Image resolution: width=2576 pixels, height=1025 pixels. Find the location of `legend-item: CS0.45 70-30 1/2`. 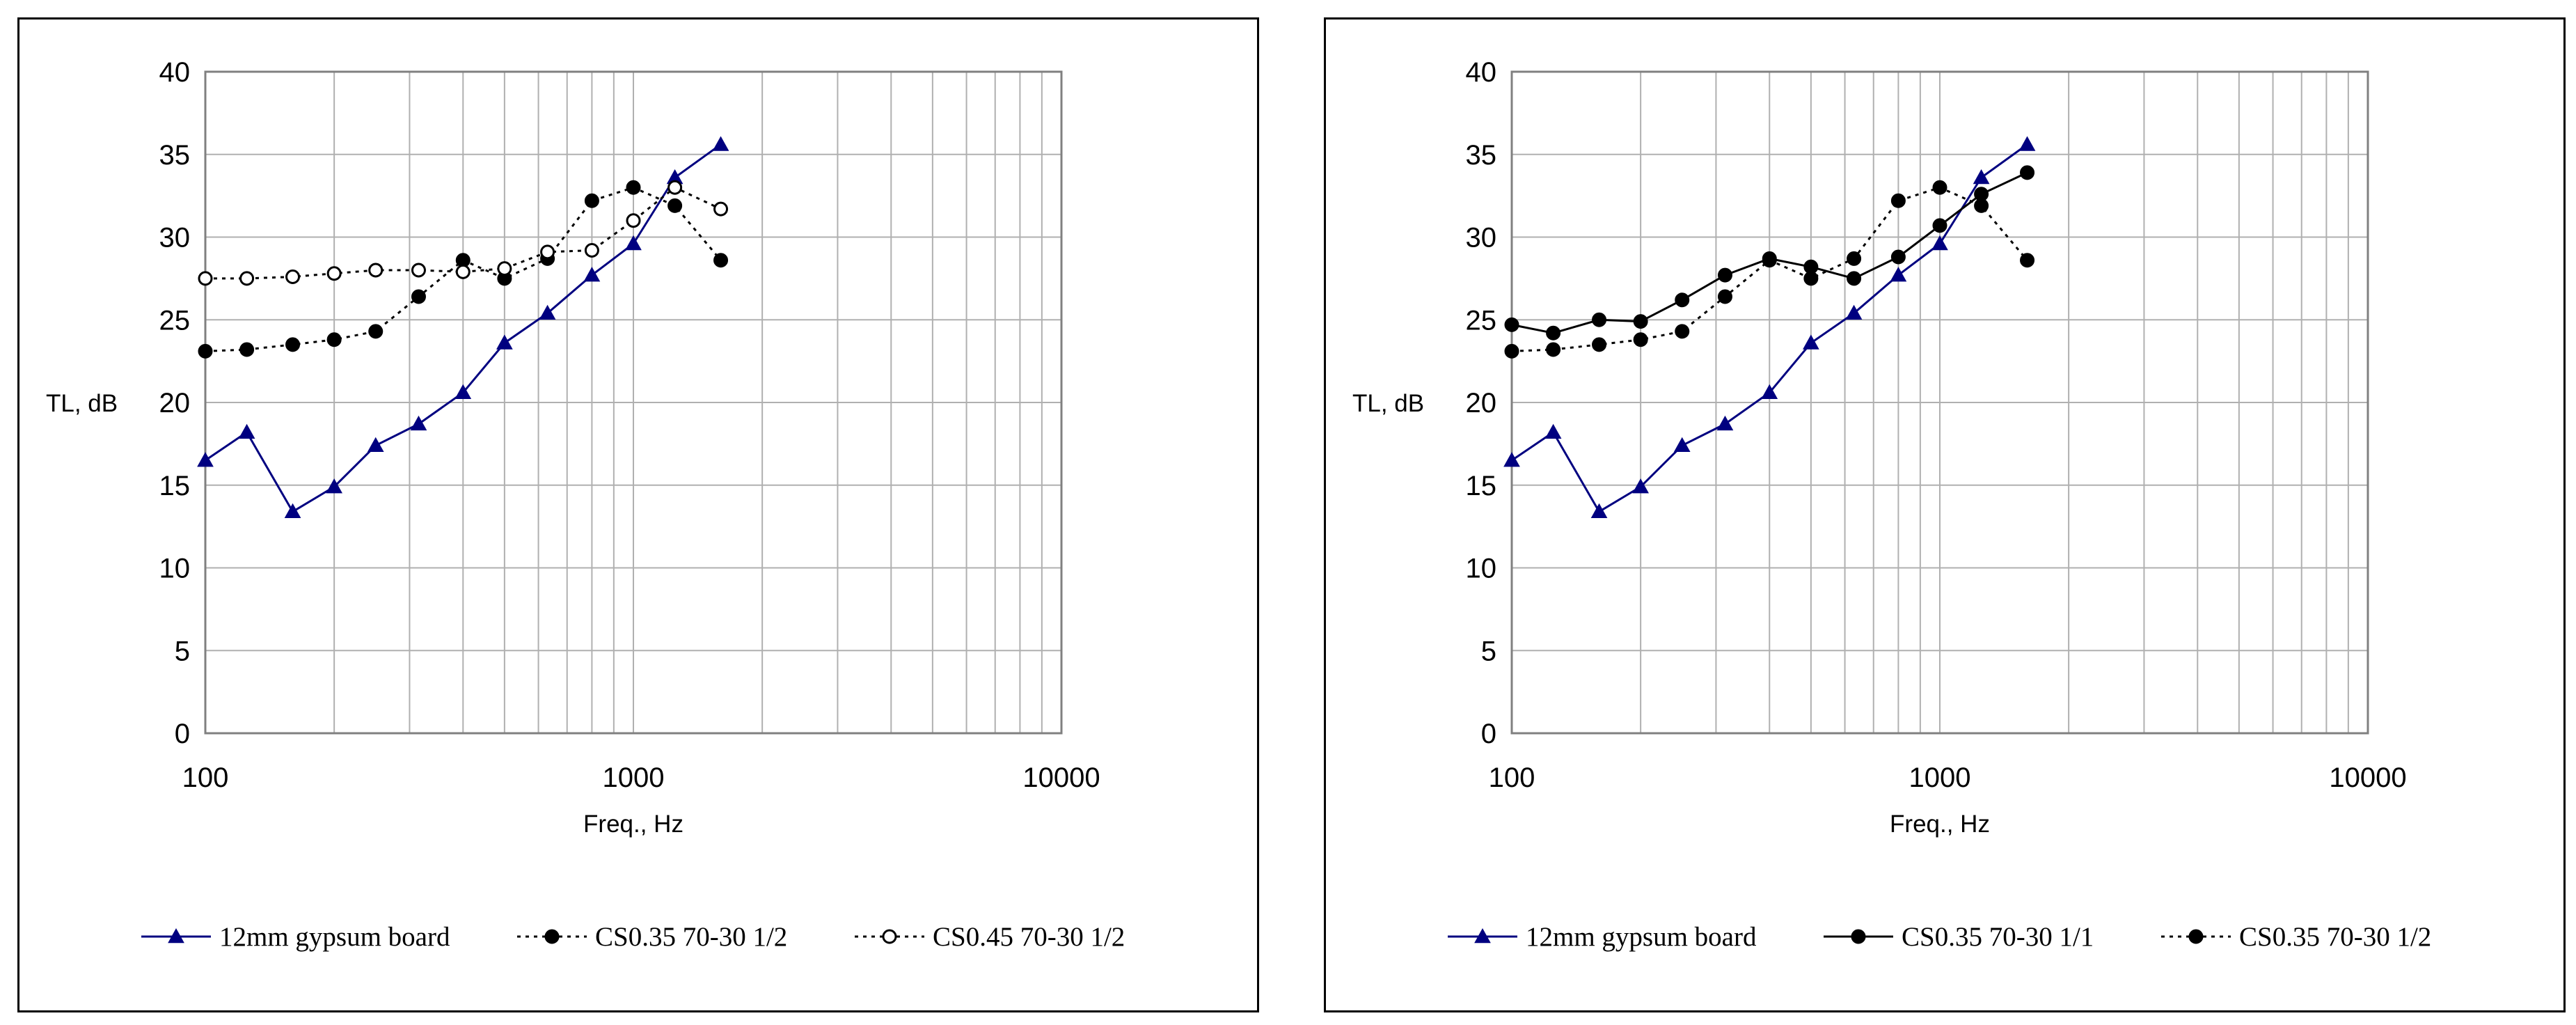

legend-item: CS0.45 70-30 1/2 is located at coordinates (990, 937).